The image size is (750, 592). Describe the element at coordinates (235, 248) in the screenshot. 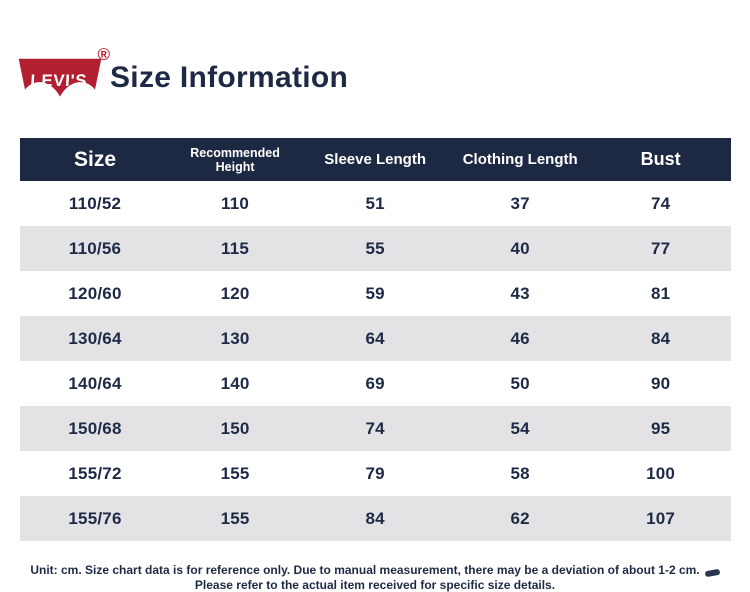

I see `table-cell: 115` at that location.